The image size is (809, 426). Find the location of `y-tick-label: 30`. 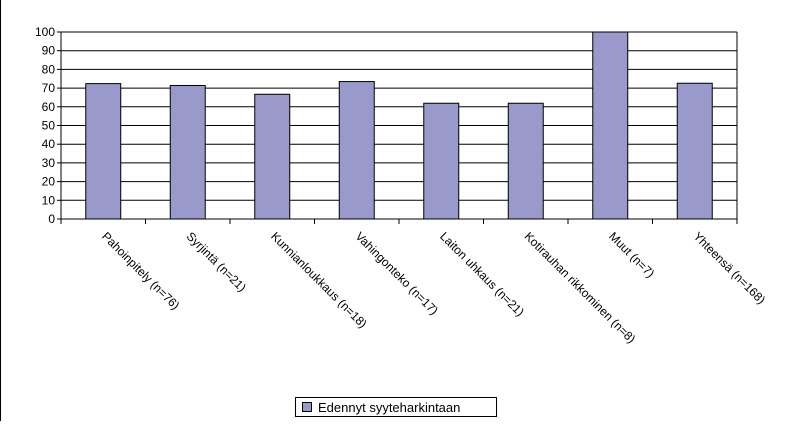

y-tick-label: 30 is located at coordinates (49, 163).